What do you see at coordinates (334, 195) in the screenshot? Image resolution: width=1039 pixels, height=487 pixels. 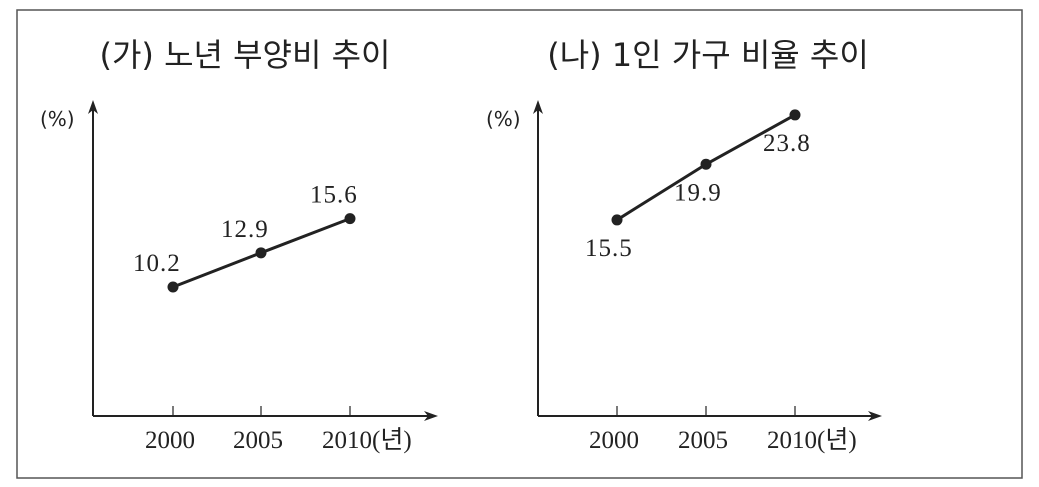 I see `data-label: 15.6` at bounding box center [334, 195].